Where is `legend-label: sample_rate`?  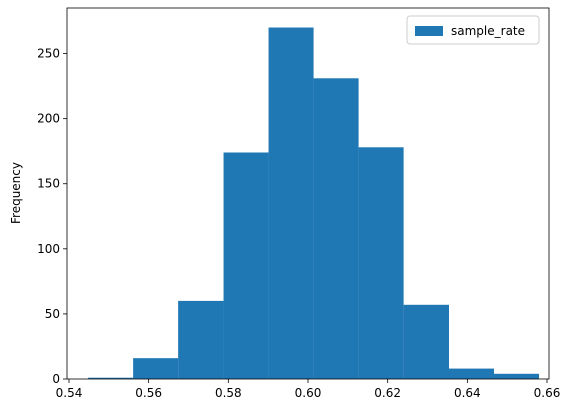 legend-label: sample_rate is located at coordinates (488, 31).